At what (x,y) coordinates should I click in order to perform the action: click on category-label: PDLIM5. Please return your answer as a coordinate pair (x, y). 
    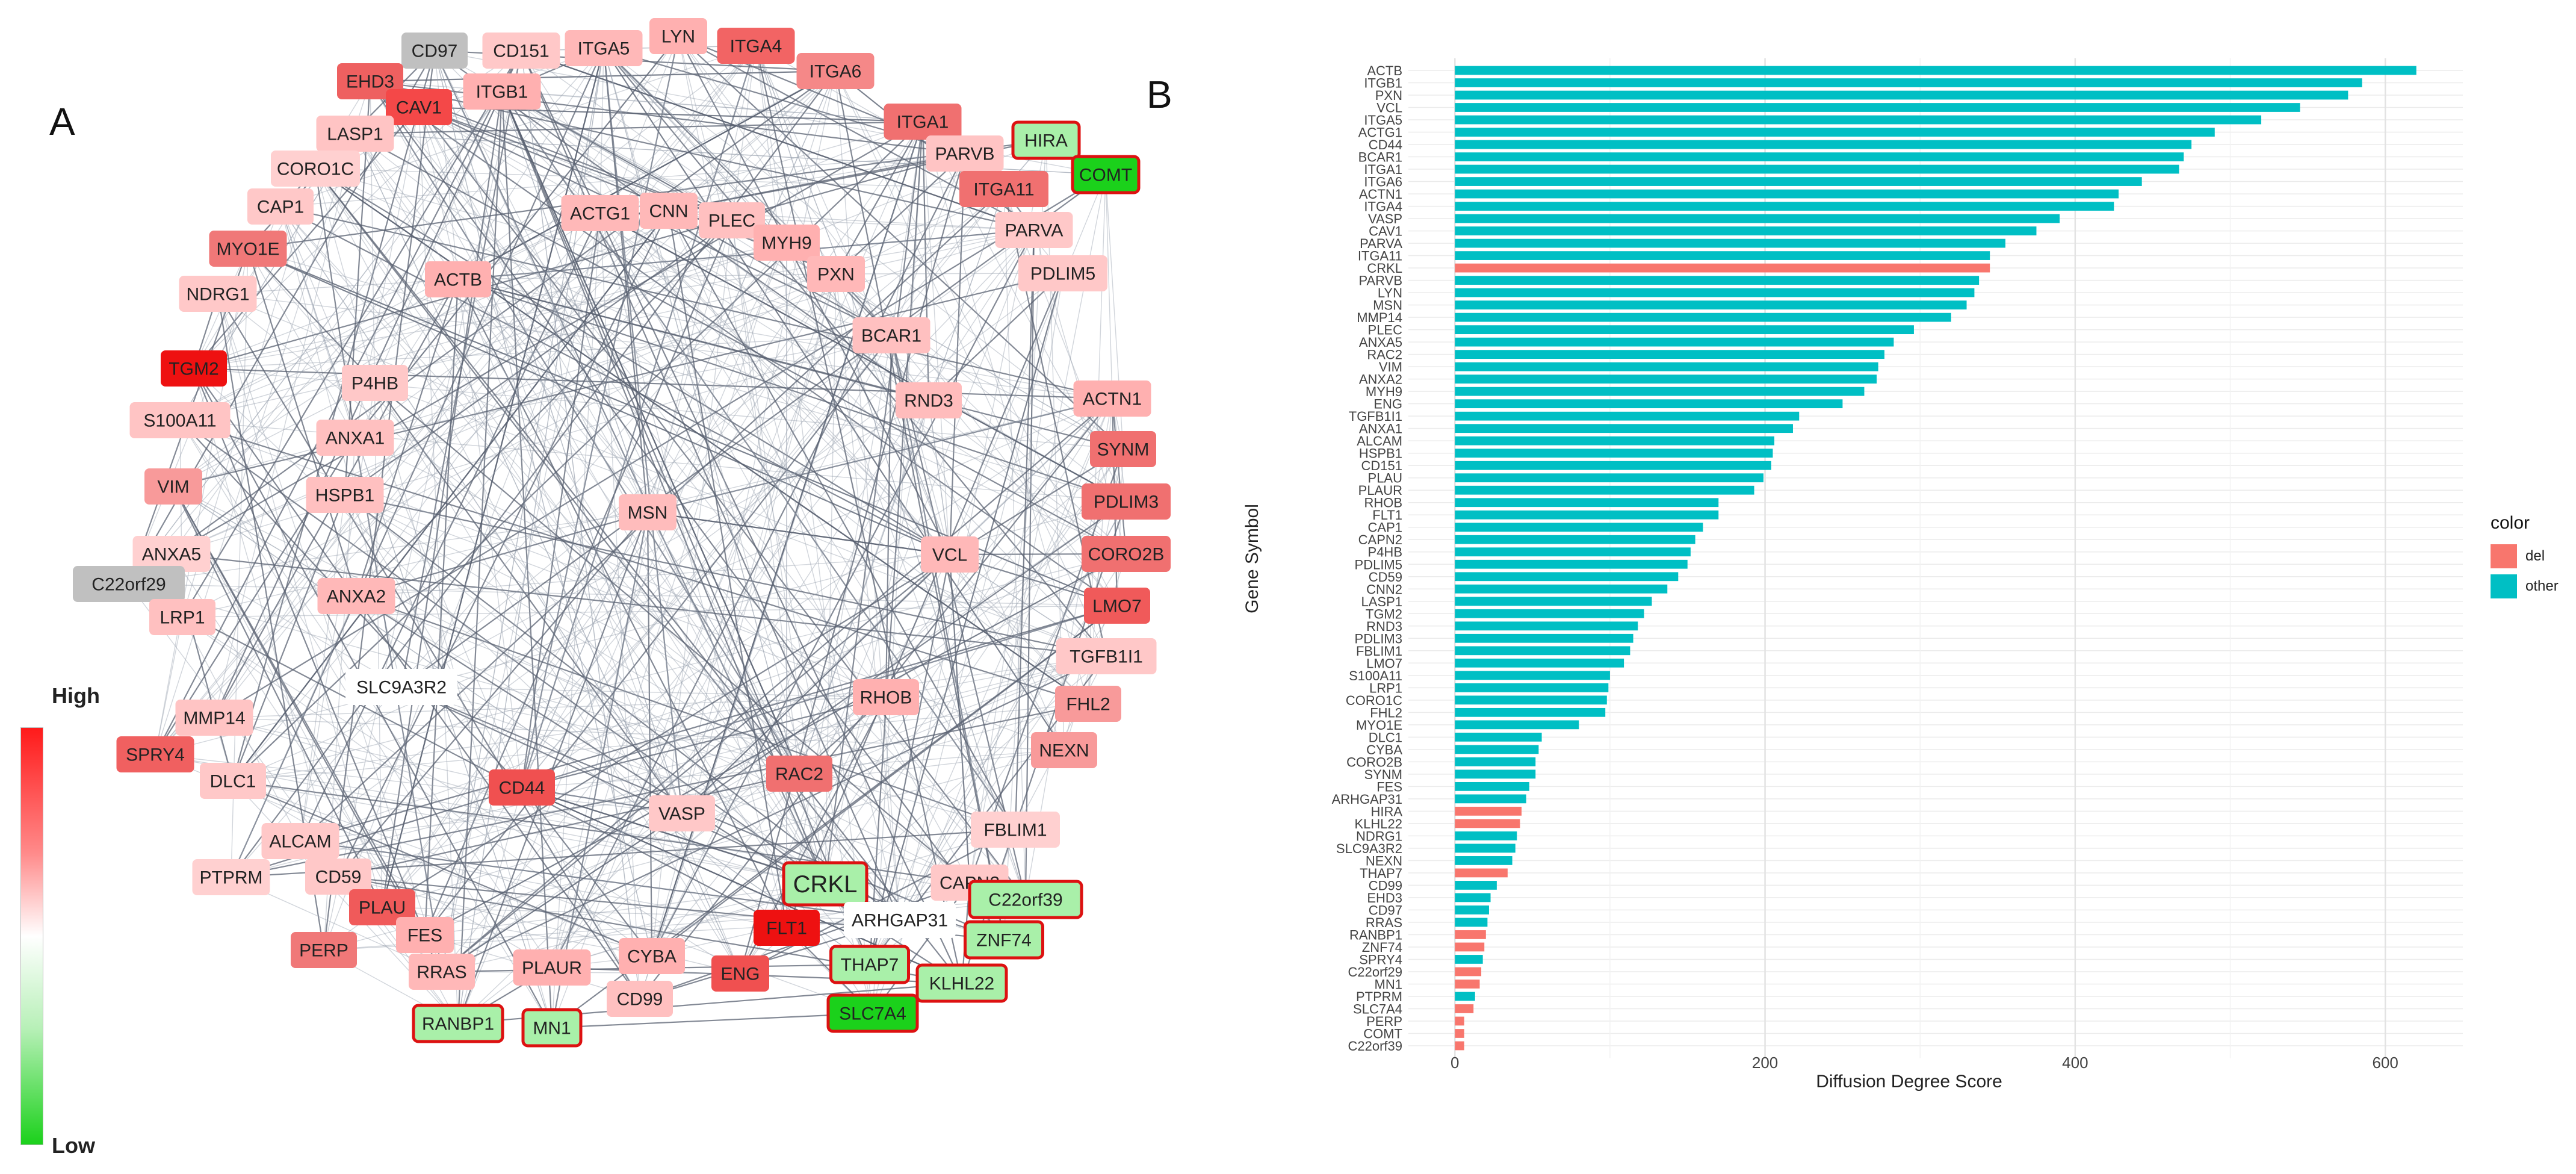
    Looking at the image, I should click on (1379, 564).